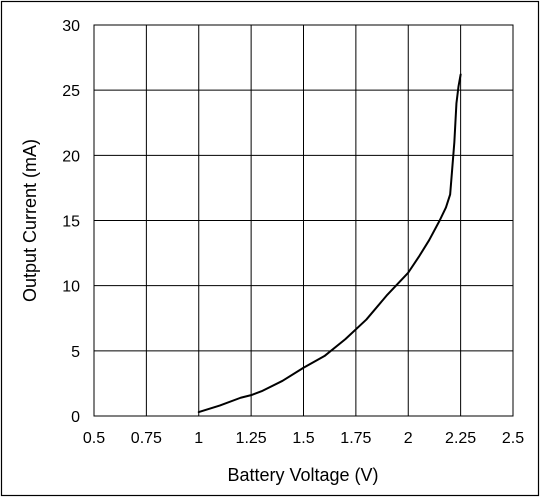 Image resolution: width=540 pixels, height=502 pixels. I want to click on x-tick-label: 1.5, so click(303, 438).